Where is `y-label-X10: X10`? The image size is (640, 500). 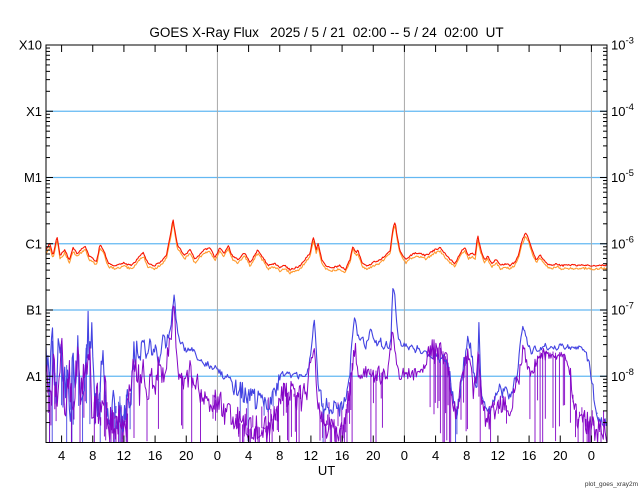 y-label-X10: X10 is located at coordinates (30, 45).